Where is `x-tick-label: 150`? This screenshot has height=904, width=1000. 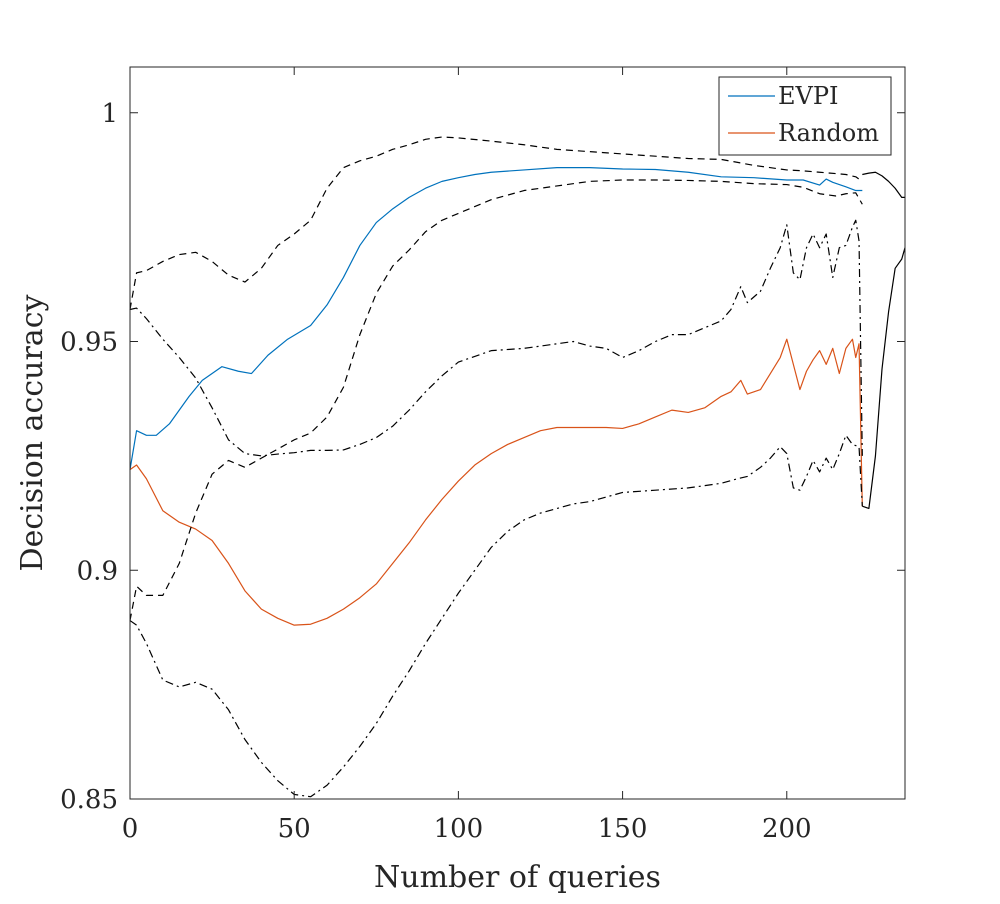 x-tick-label: 150 is located at coordinates (623, 829).